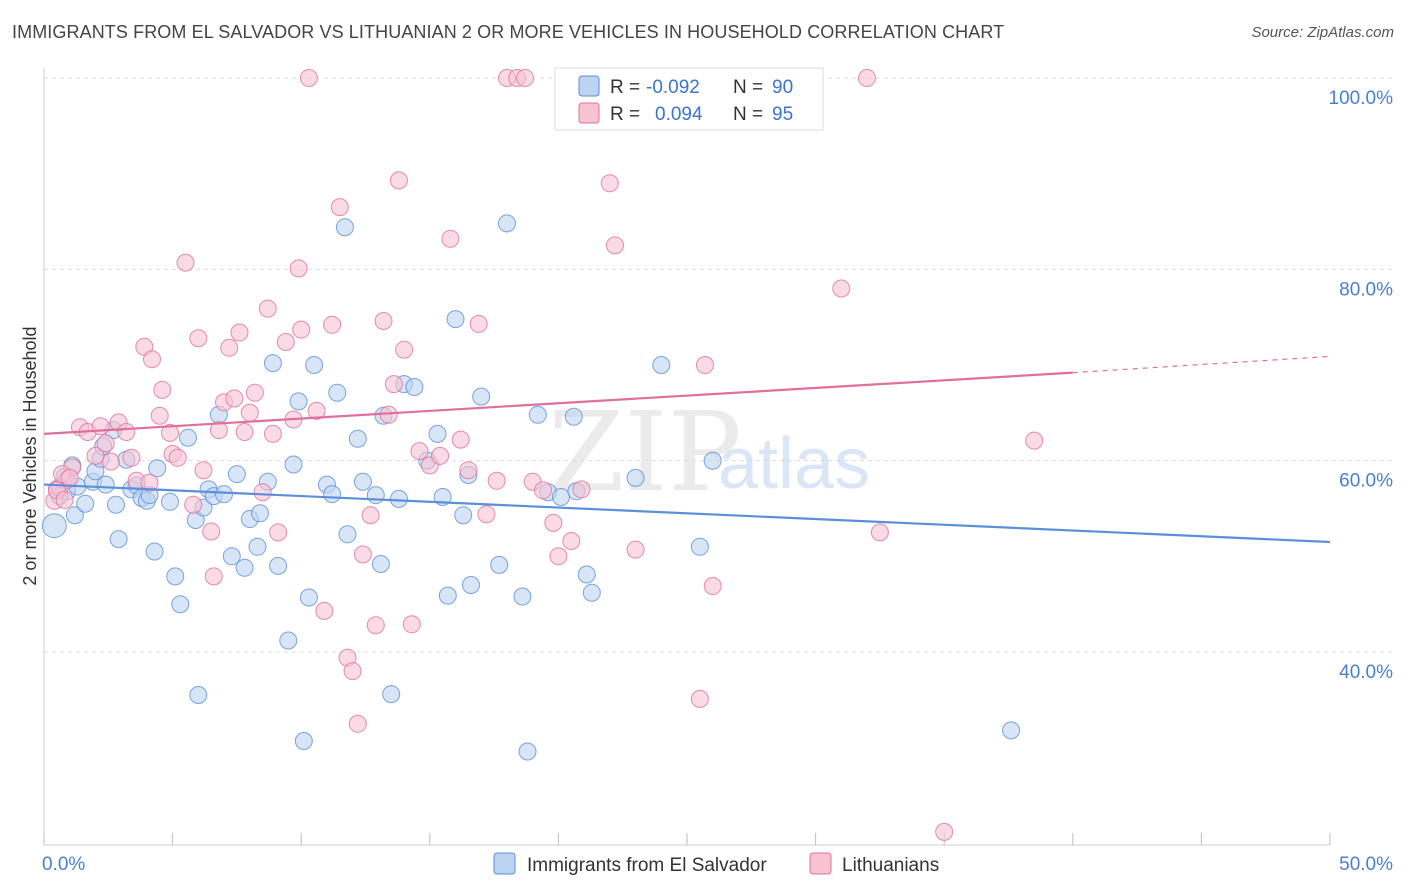  Describe the element at coordinates (589, 86) in the screenshot. I see `legend-swatch-blue` at that location.